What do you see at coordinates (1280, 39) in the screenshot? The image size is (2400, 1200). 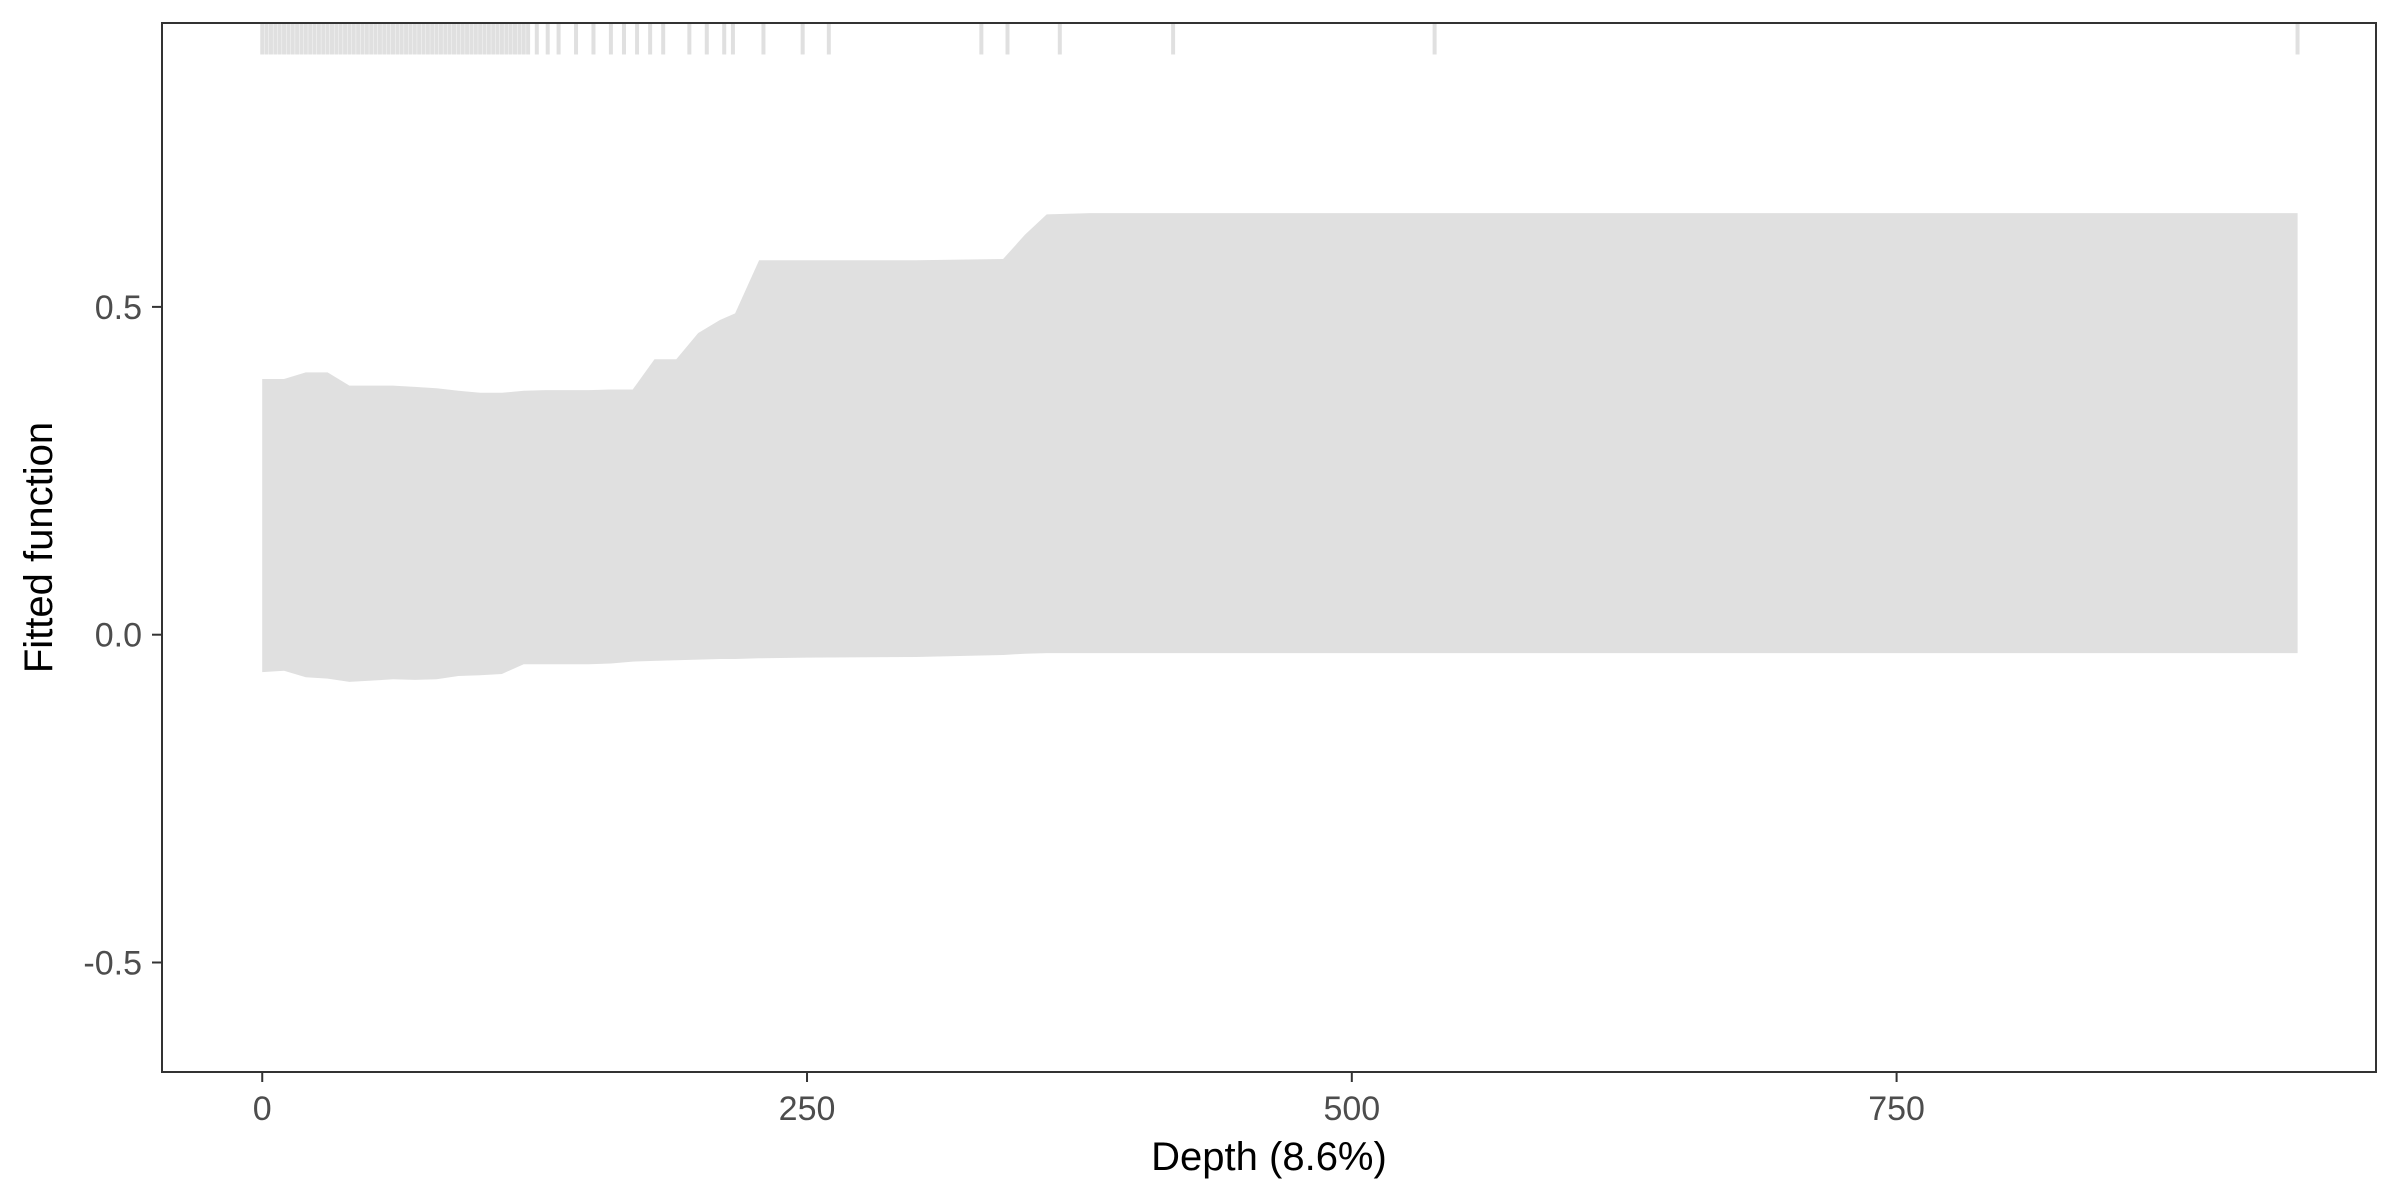 I see `rug-marks` at bounding box center [1280, 39].